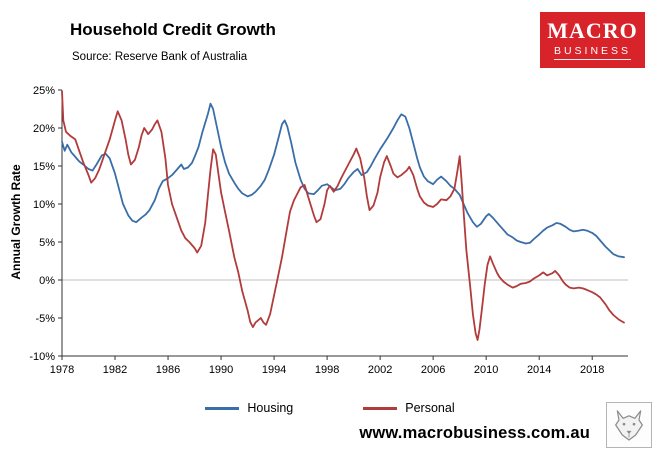  What do you see at coordinates (45, 319) in the screenshot?
I see `svg-text: -5%` at bounding box center [45, 319].